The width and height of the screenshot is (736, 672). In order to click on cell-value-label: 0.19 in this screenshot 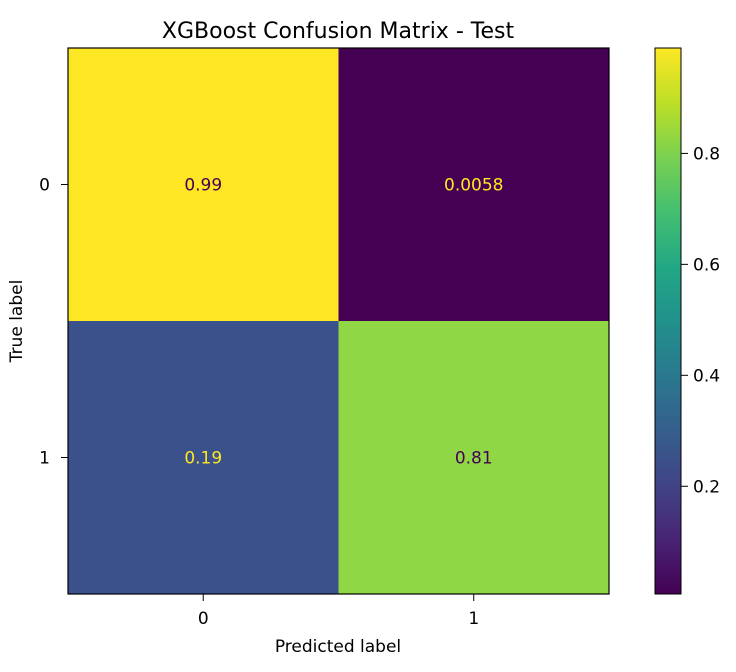, I will do `click(203, 459)`.